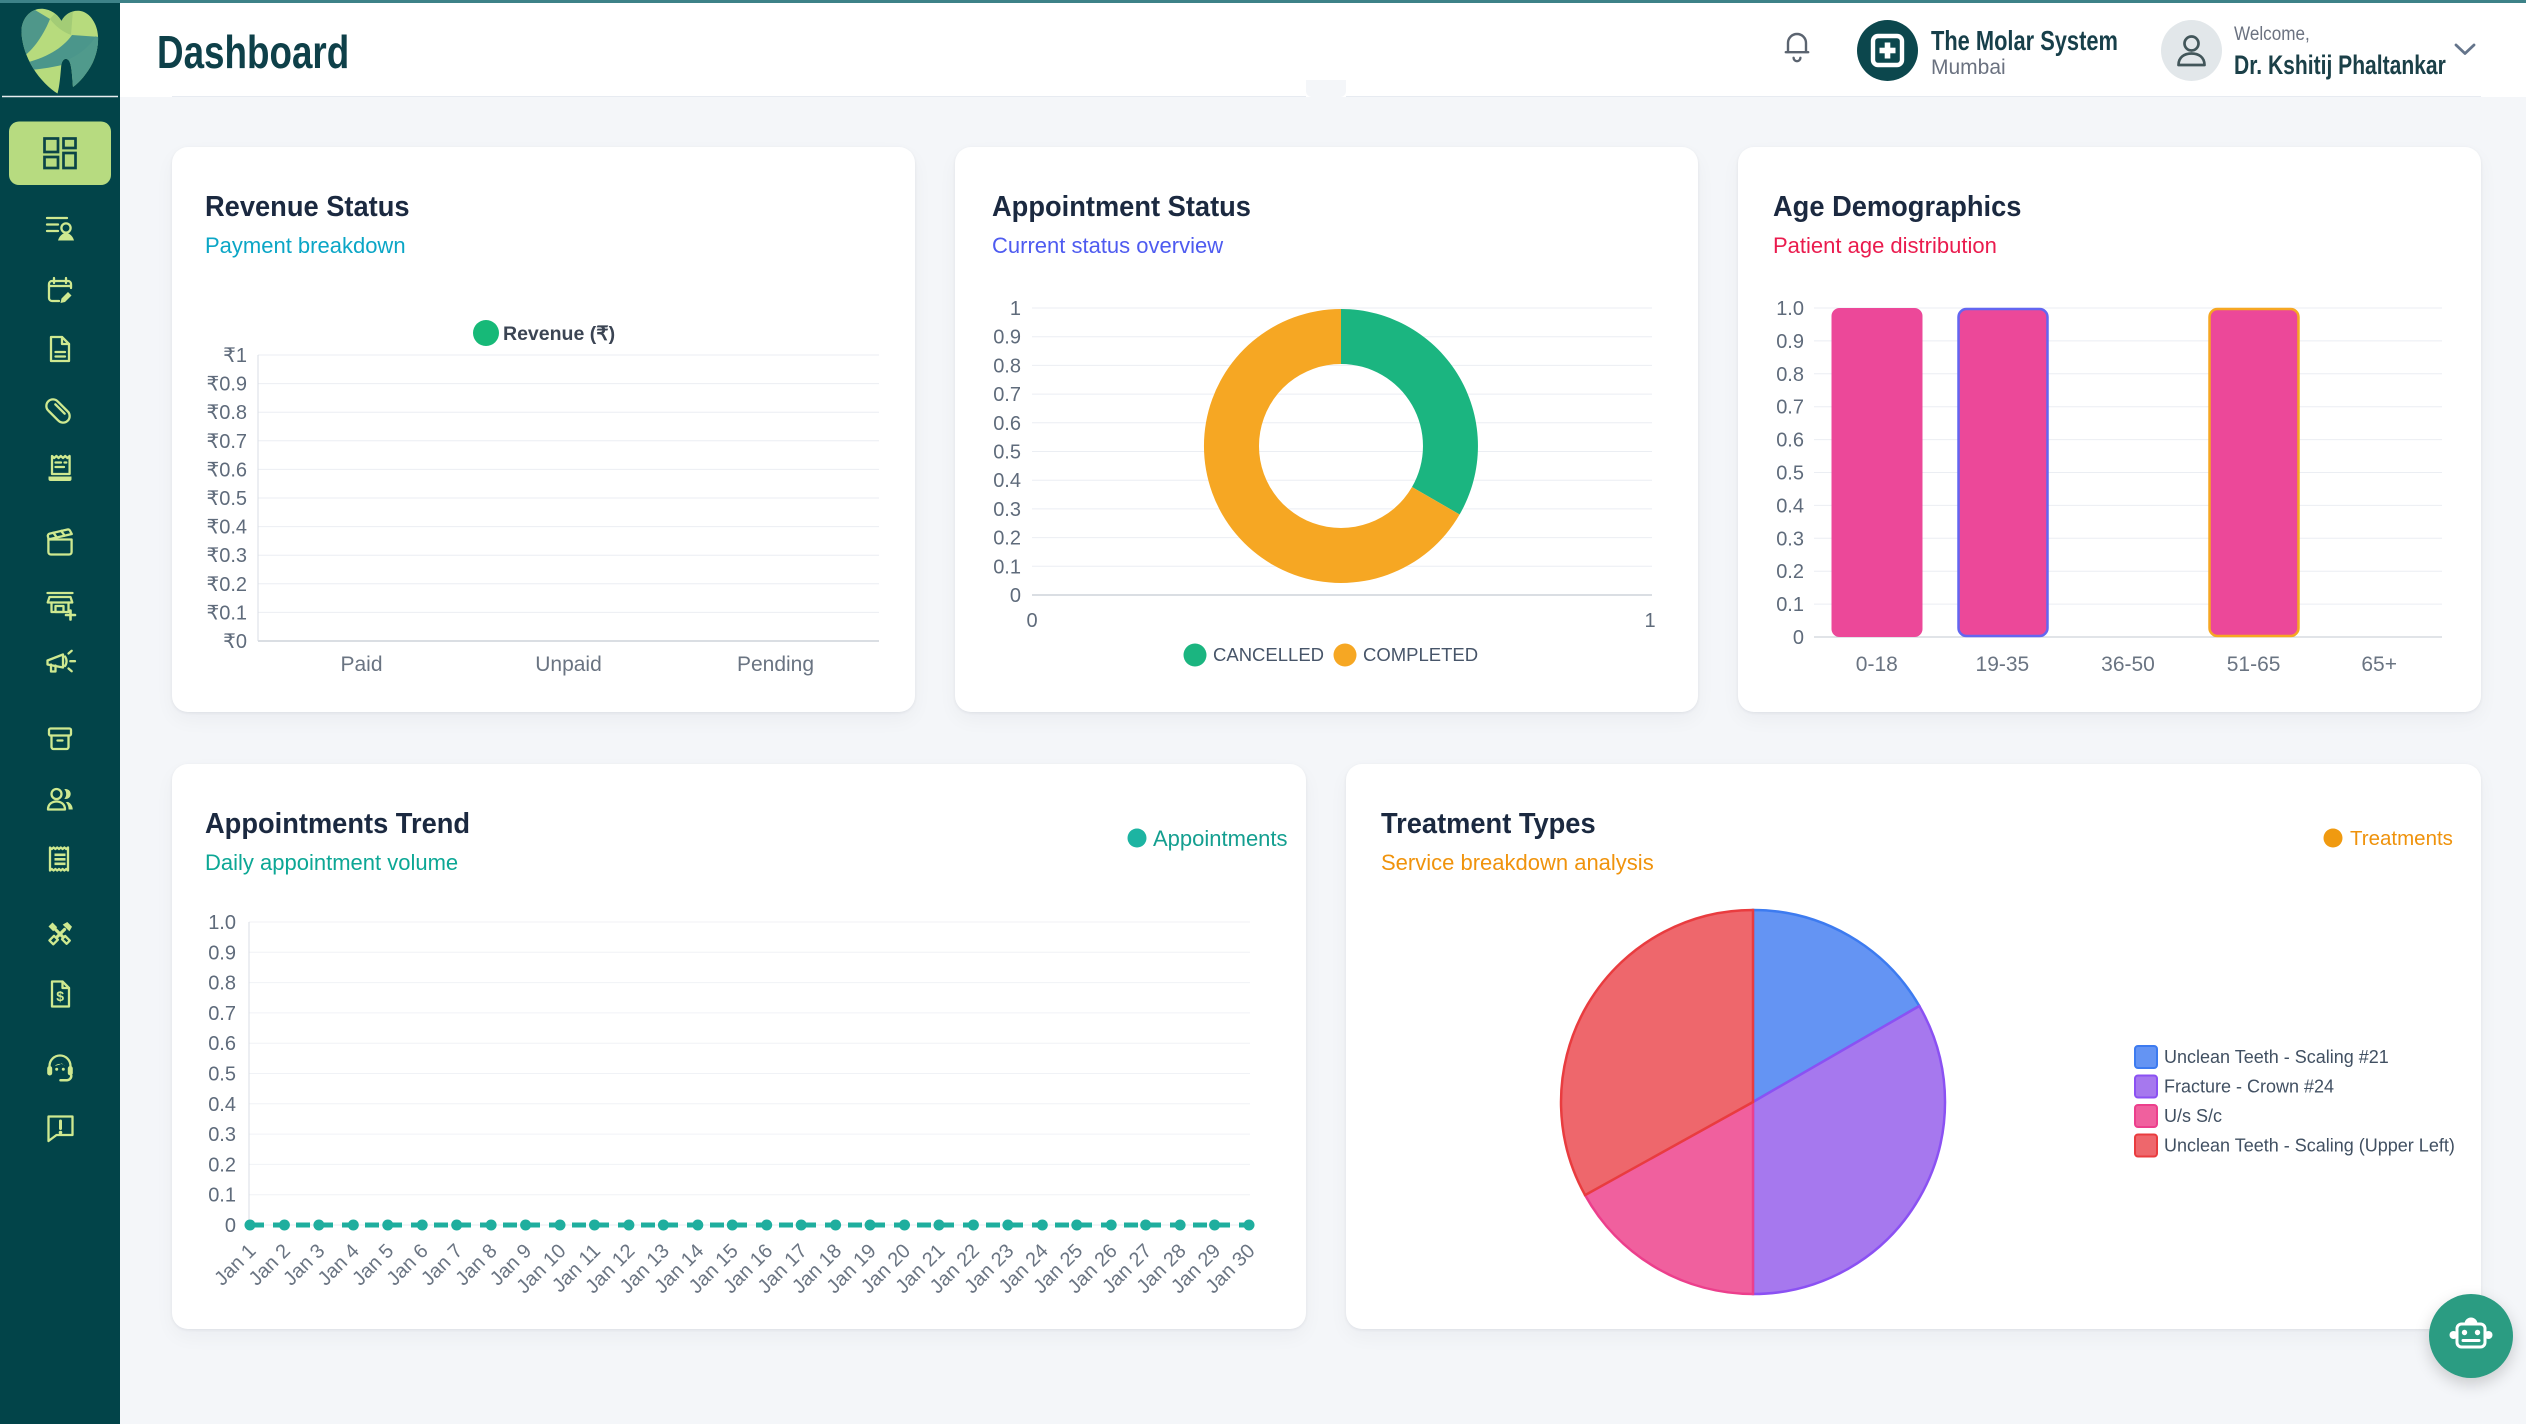 The image size is (2526, 1424). What do you see at coordinates (2401, 838) in the screenshot?
I see `svg-text: Treatments` at bounding box center [2401, 838].